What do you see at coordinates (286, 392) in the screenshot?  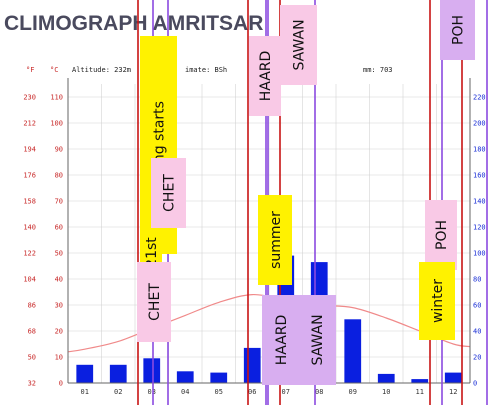 I see `month-tick-label: 07` at bounding box center [286, 392].